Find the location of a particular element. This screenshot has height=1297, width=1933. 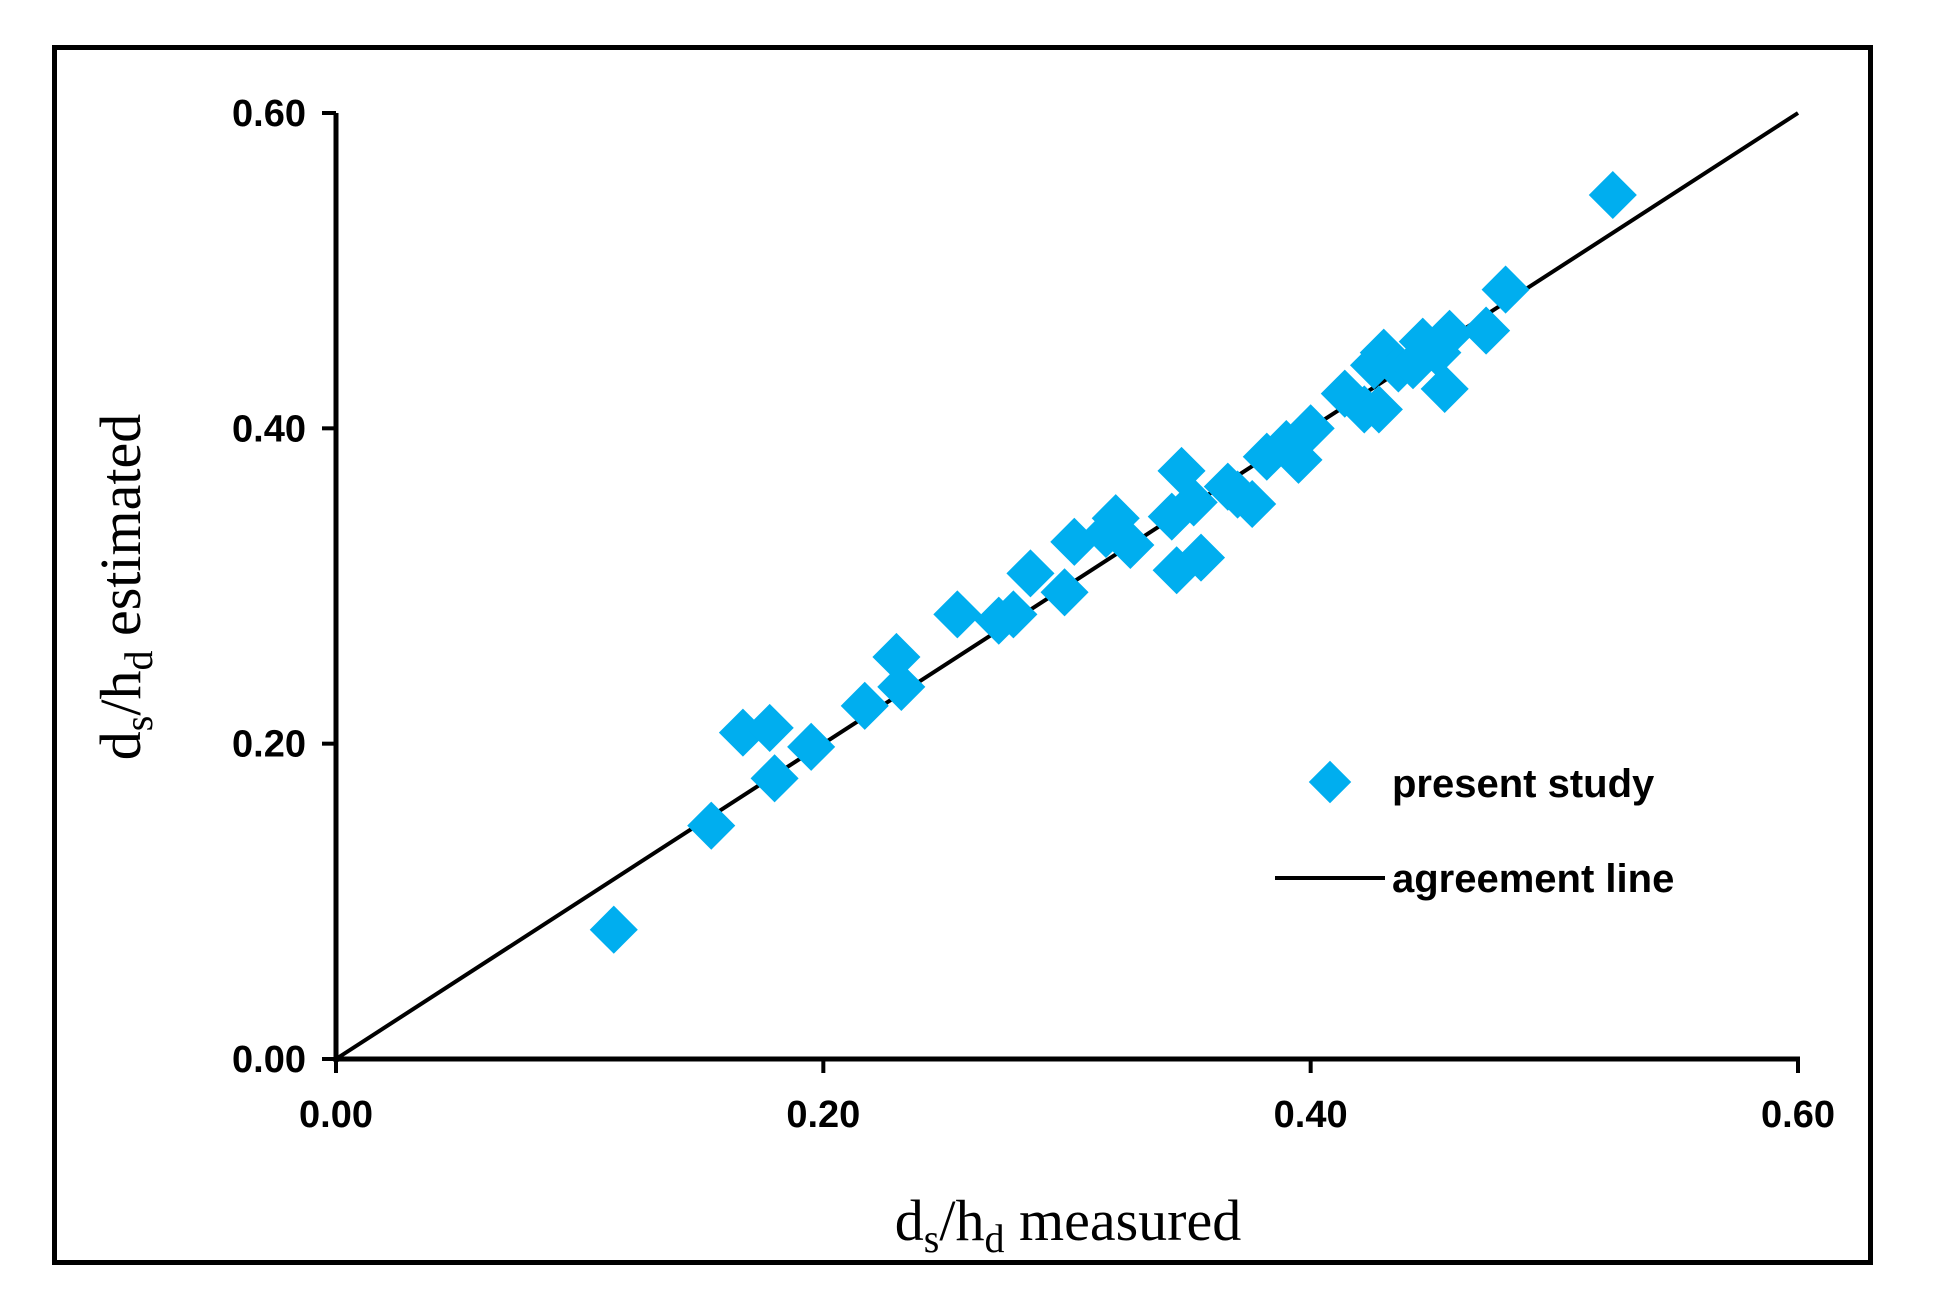

y-tick-label: 0.40 is located at coordinates (269, 429).